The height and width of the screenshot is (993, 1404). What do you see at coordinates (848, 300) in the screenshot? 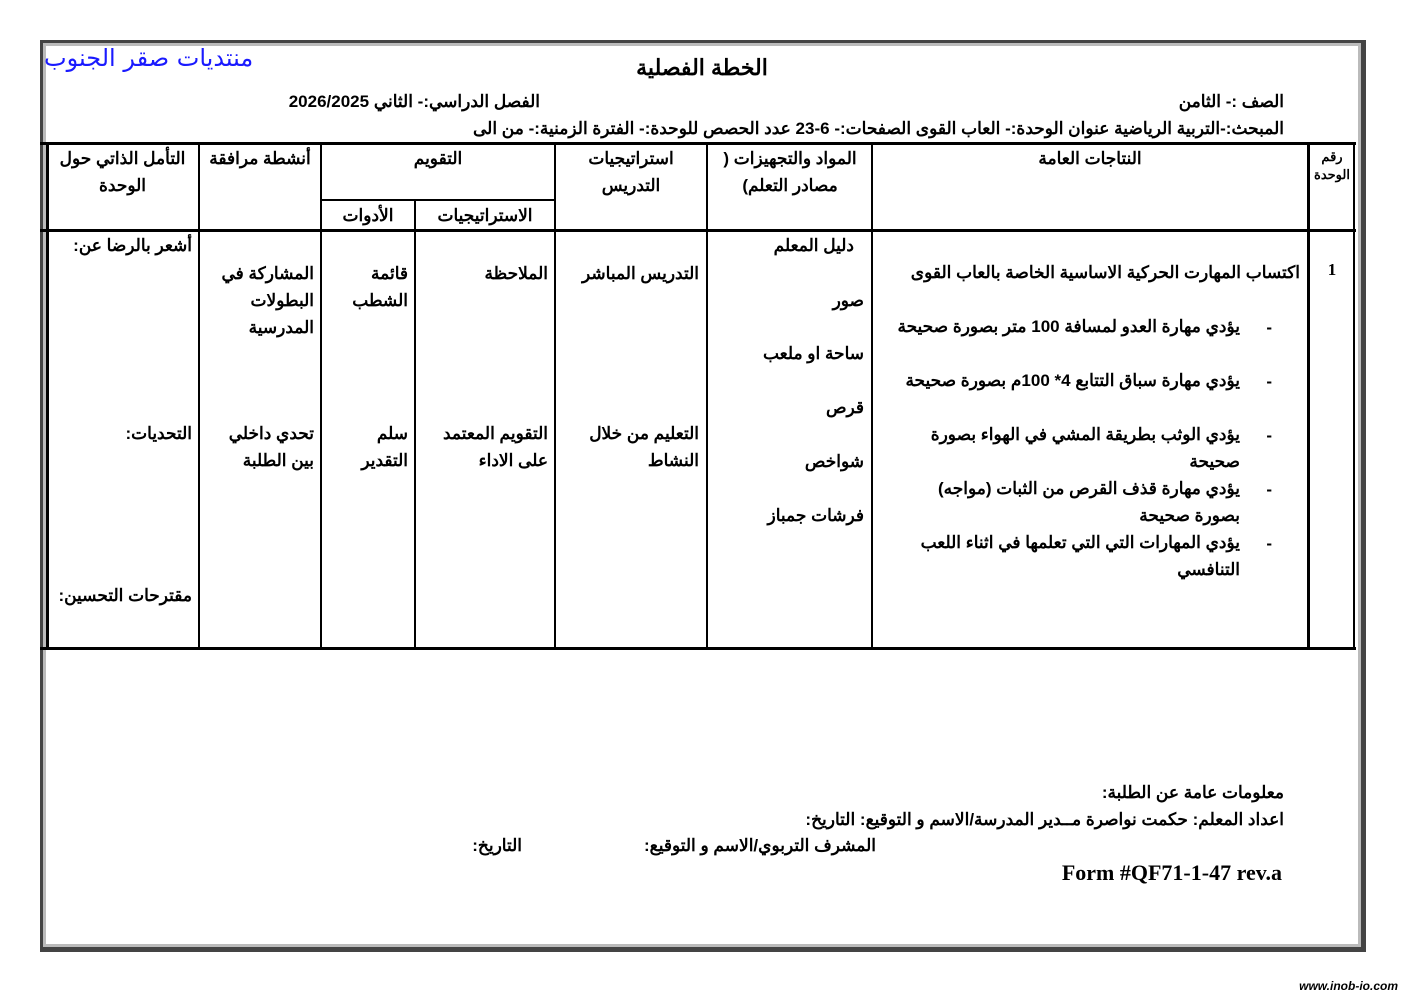
I see `material-item: صور` at bounding box center [848, 300].